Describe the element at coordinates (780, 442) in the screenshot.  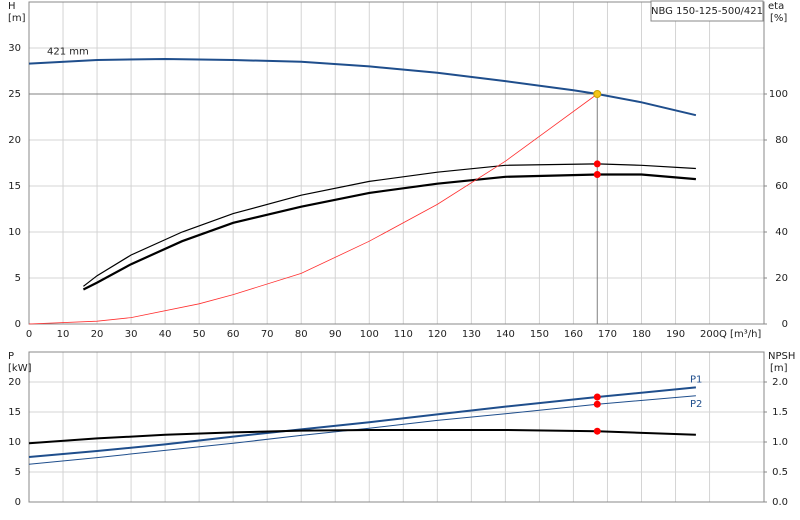
I see `y2-tick-label: 1.0` at that location.